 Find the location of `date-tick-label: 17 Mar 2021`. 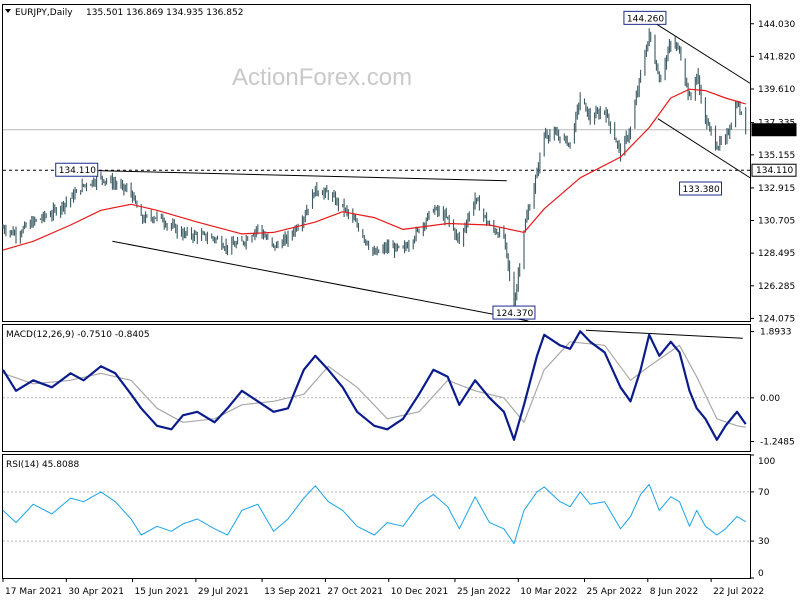

date-tick-label: 17 Mar 2021 is located at coordinates (33, 592).